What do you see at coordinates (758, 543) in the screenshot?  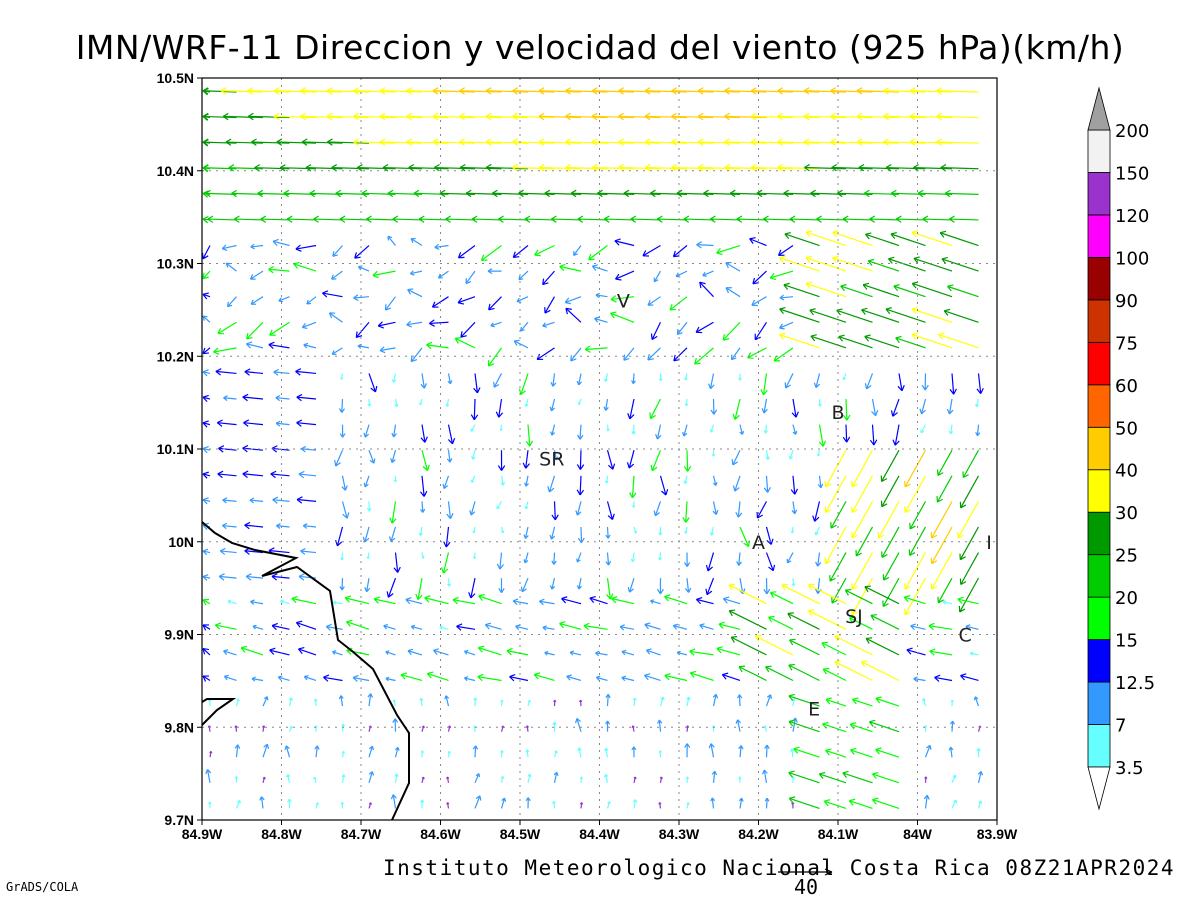 I see `station-label: A` at bounding box center [758, 543].